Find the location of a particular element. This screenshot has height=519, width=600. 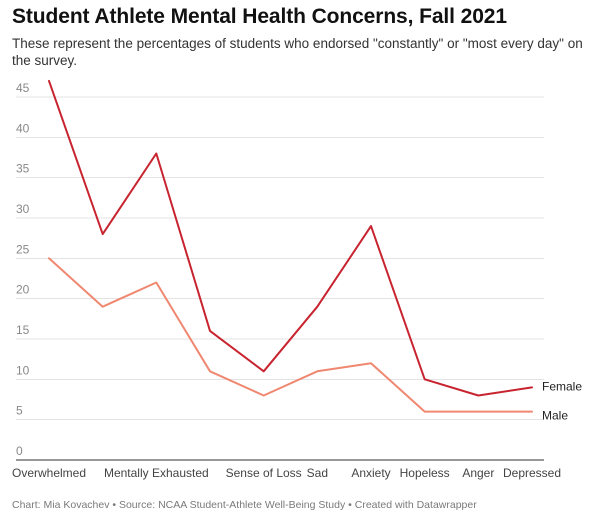

y-tick-label: 0 is located at coordinates (19, 451).